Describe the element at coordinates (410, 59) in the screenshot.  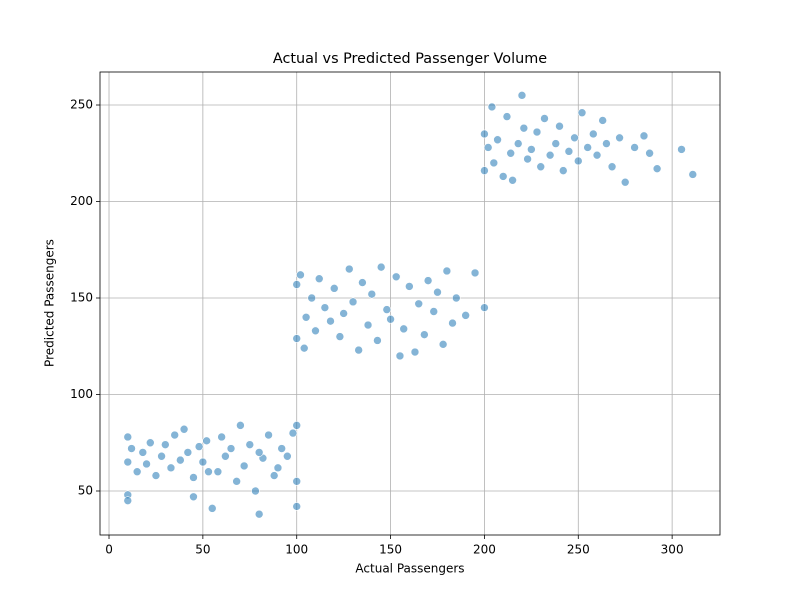
I see `chart-title: Actual vs Predicted Passenger Volume` at that location.